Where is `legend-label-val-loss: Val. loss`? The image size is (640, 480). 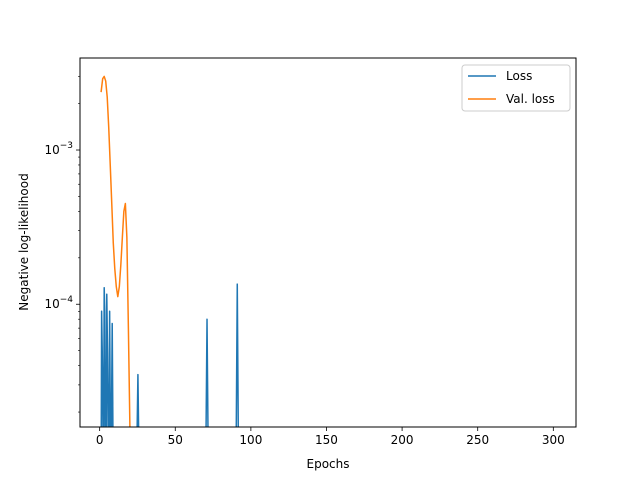
legend-label-val-loss: Val. loss is located at coordinates (530, 99).